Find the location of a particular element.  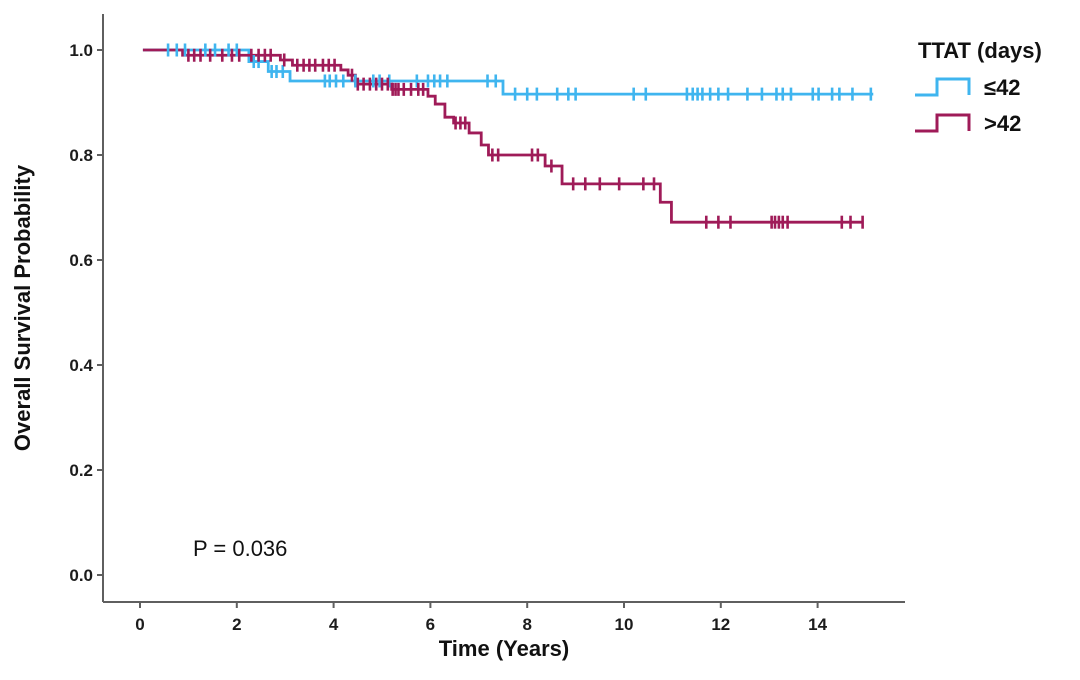

legend-label-0: ≤42 is located at coordinates (1002, 87).